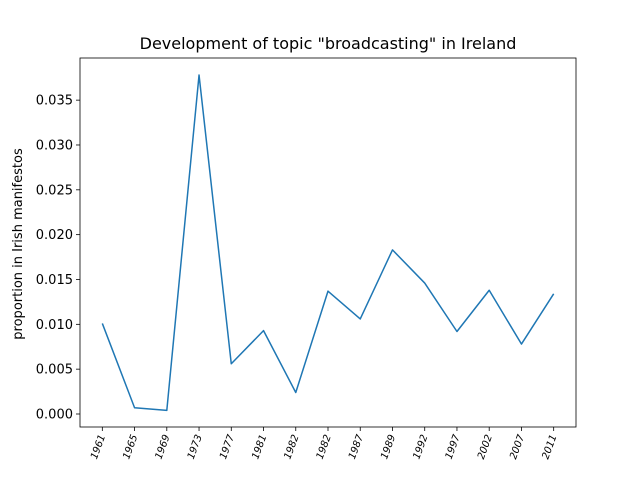 This screenshot has height=480, width=640. Describe the element at coordinates (54, 414) in the screenshot. I see `y-tick-label-0: 0.000` at that location.